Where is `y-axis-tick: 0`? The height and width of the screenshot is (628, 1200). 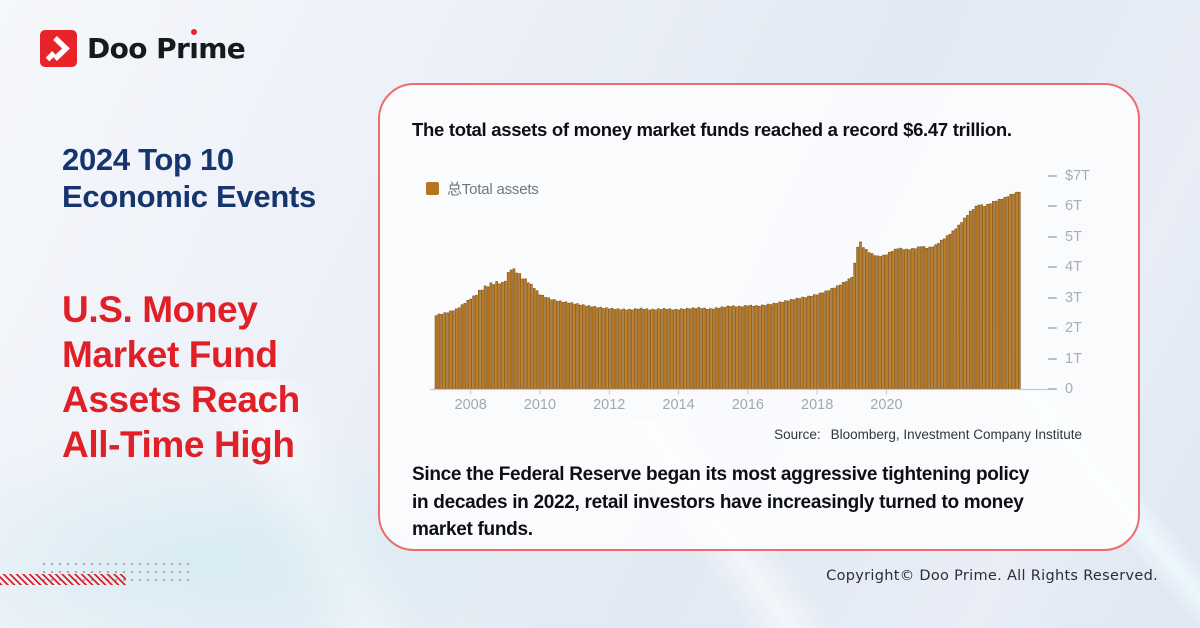 y-axis-tick: 0 is located at coordinates (1060, 389).